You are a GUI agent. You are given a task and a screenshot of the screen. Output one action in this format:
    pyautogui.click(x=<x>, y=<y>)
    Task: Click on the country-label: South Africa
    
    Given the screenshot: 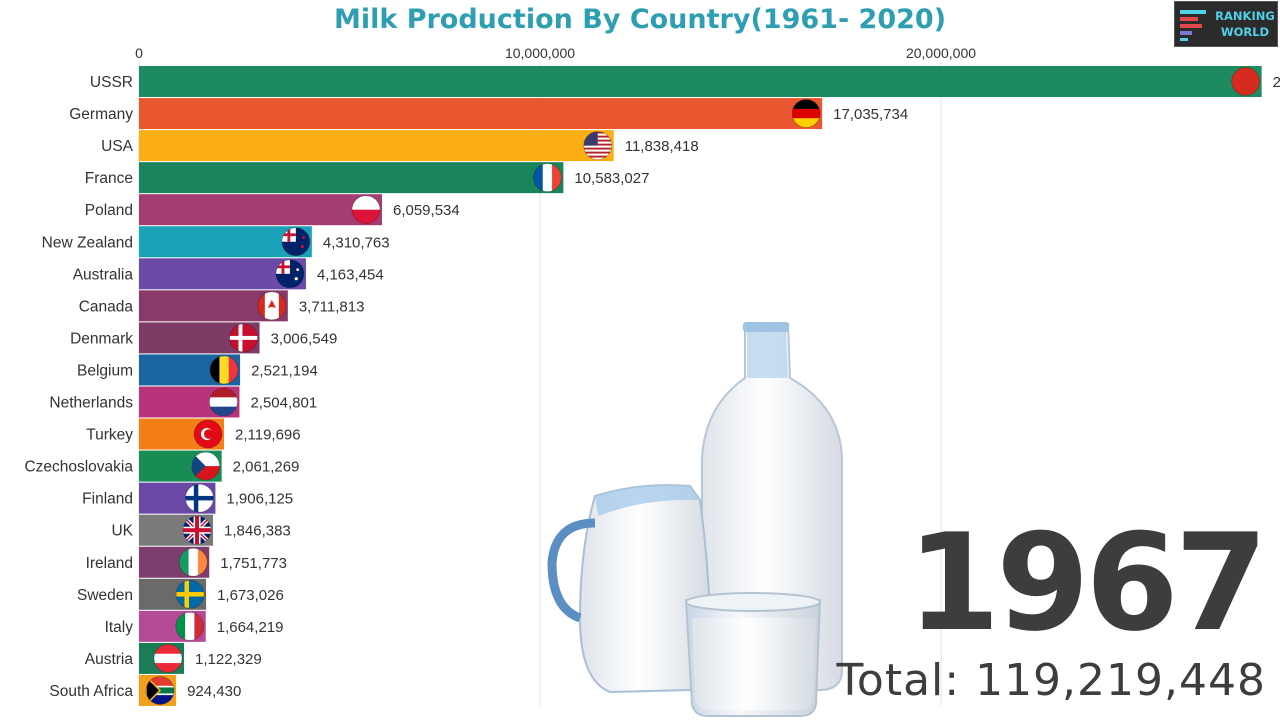 What is the action you would take?
    pyautogui.click(x=91, y=691)
    